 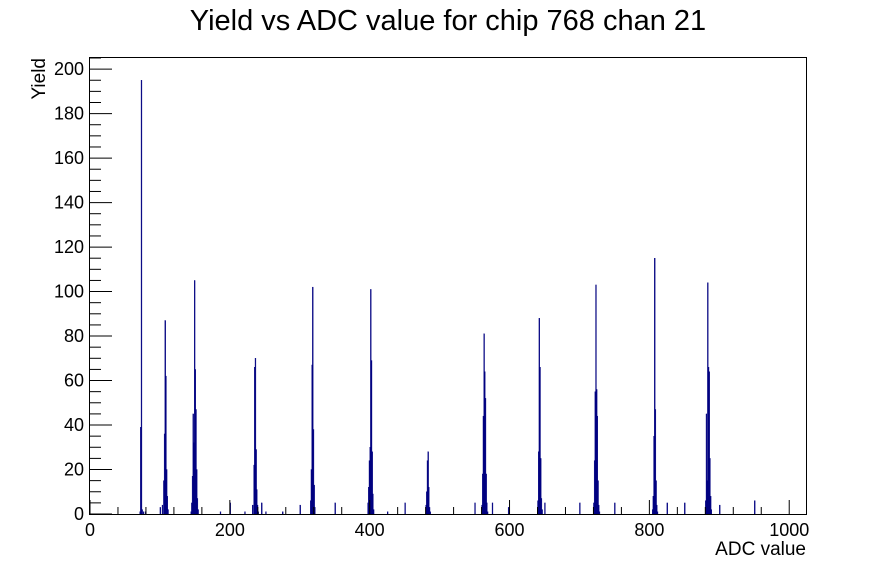 What do you see at coordinates (69, 292) in the screenshot?
I see `y-tick-label: 100` at bounding box center [69, 292].